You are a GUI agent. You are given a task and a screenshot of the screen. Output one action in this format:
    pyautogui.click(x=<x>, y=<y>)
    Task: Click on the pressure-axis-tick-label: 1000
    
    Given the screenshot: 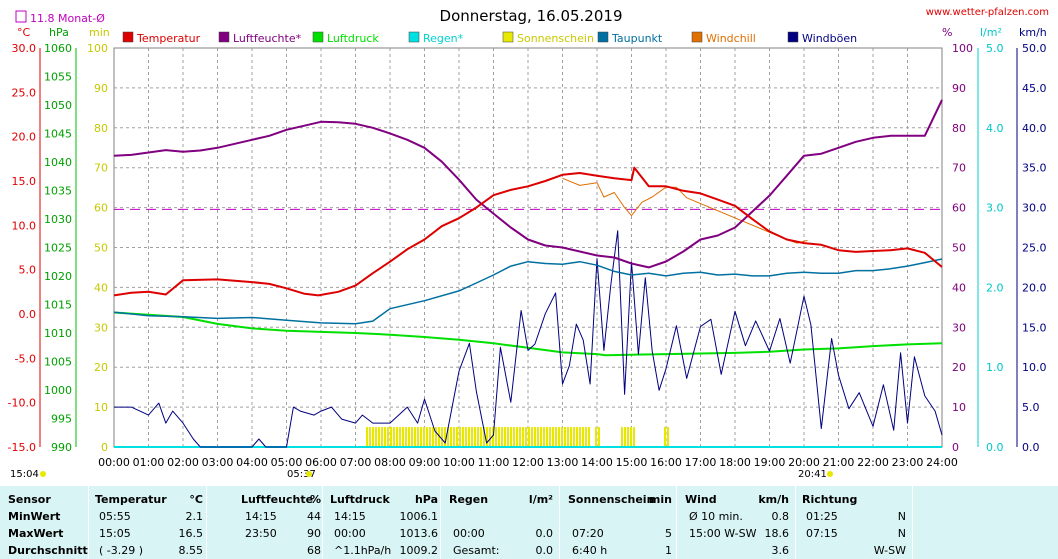 What is the action you would take?
    pyautogui.click(x=58, y=390)
    